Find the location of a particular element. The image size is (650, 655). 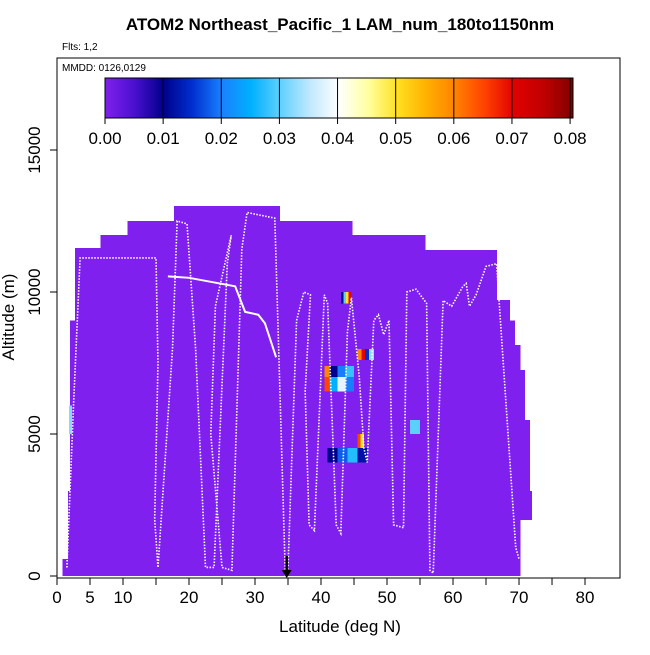

colorbar-tick-label: 0.05 is located at coordinates (395, 138).